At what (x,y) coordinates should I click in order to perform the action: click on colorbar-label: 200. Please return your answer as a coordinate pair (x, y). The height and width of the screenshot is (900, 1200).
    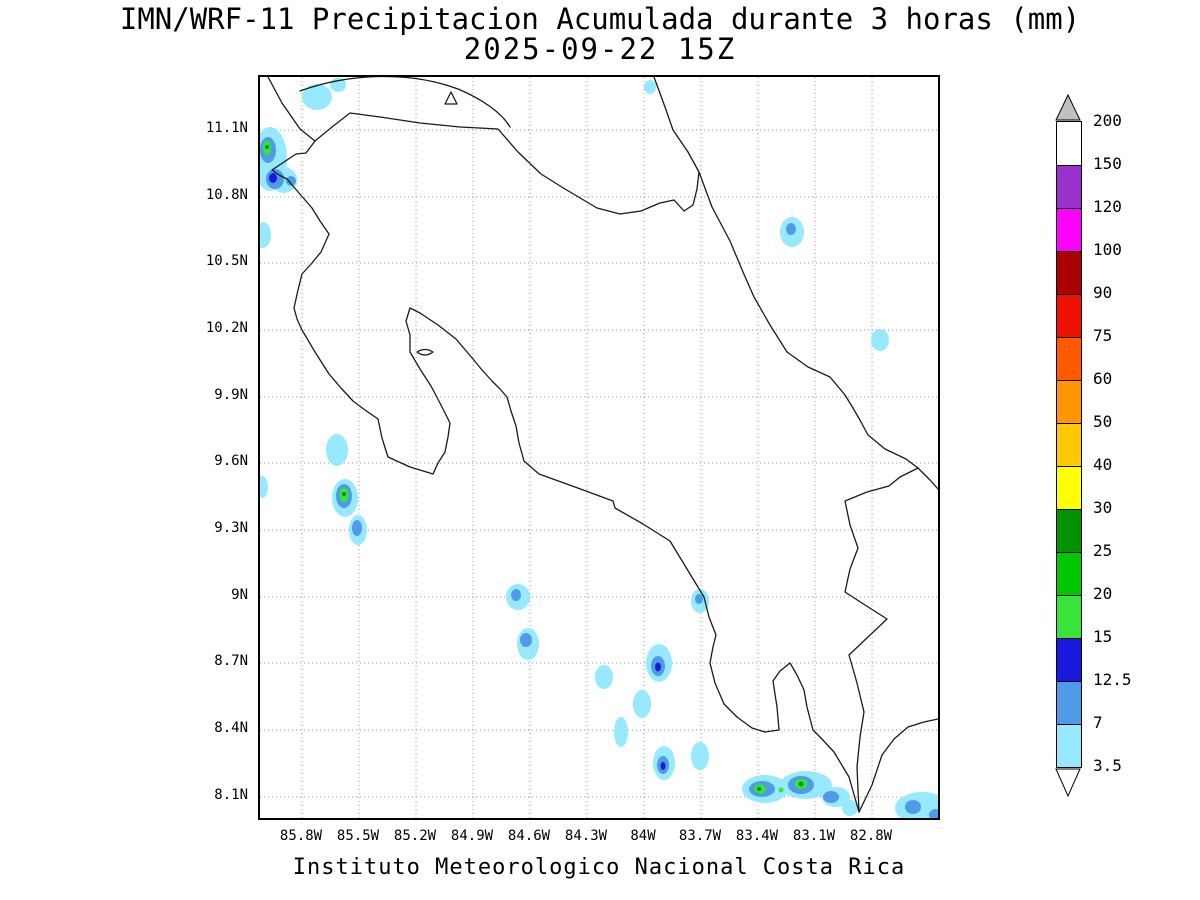
    Looking at the image, I should click on (1107, 120).